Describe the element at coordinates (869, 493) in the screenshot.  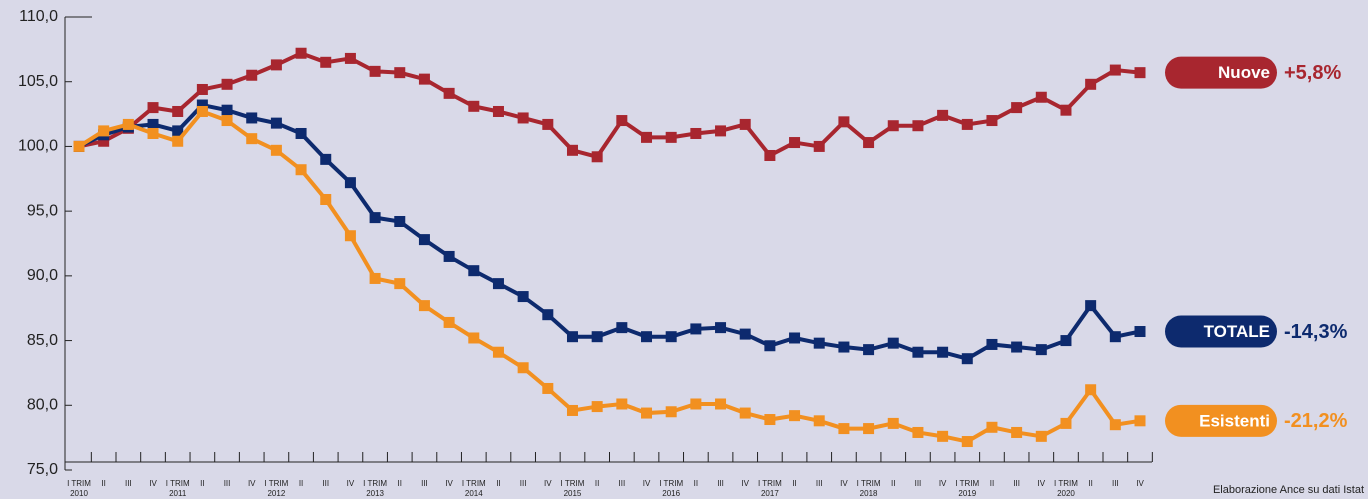
I see `year-label: 2018` at that location.